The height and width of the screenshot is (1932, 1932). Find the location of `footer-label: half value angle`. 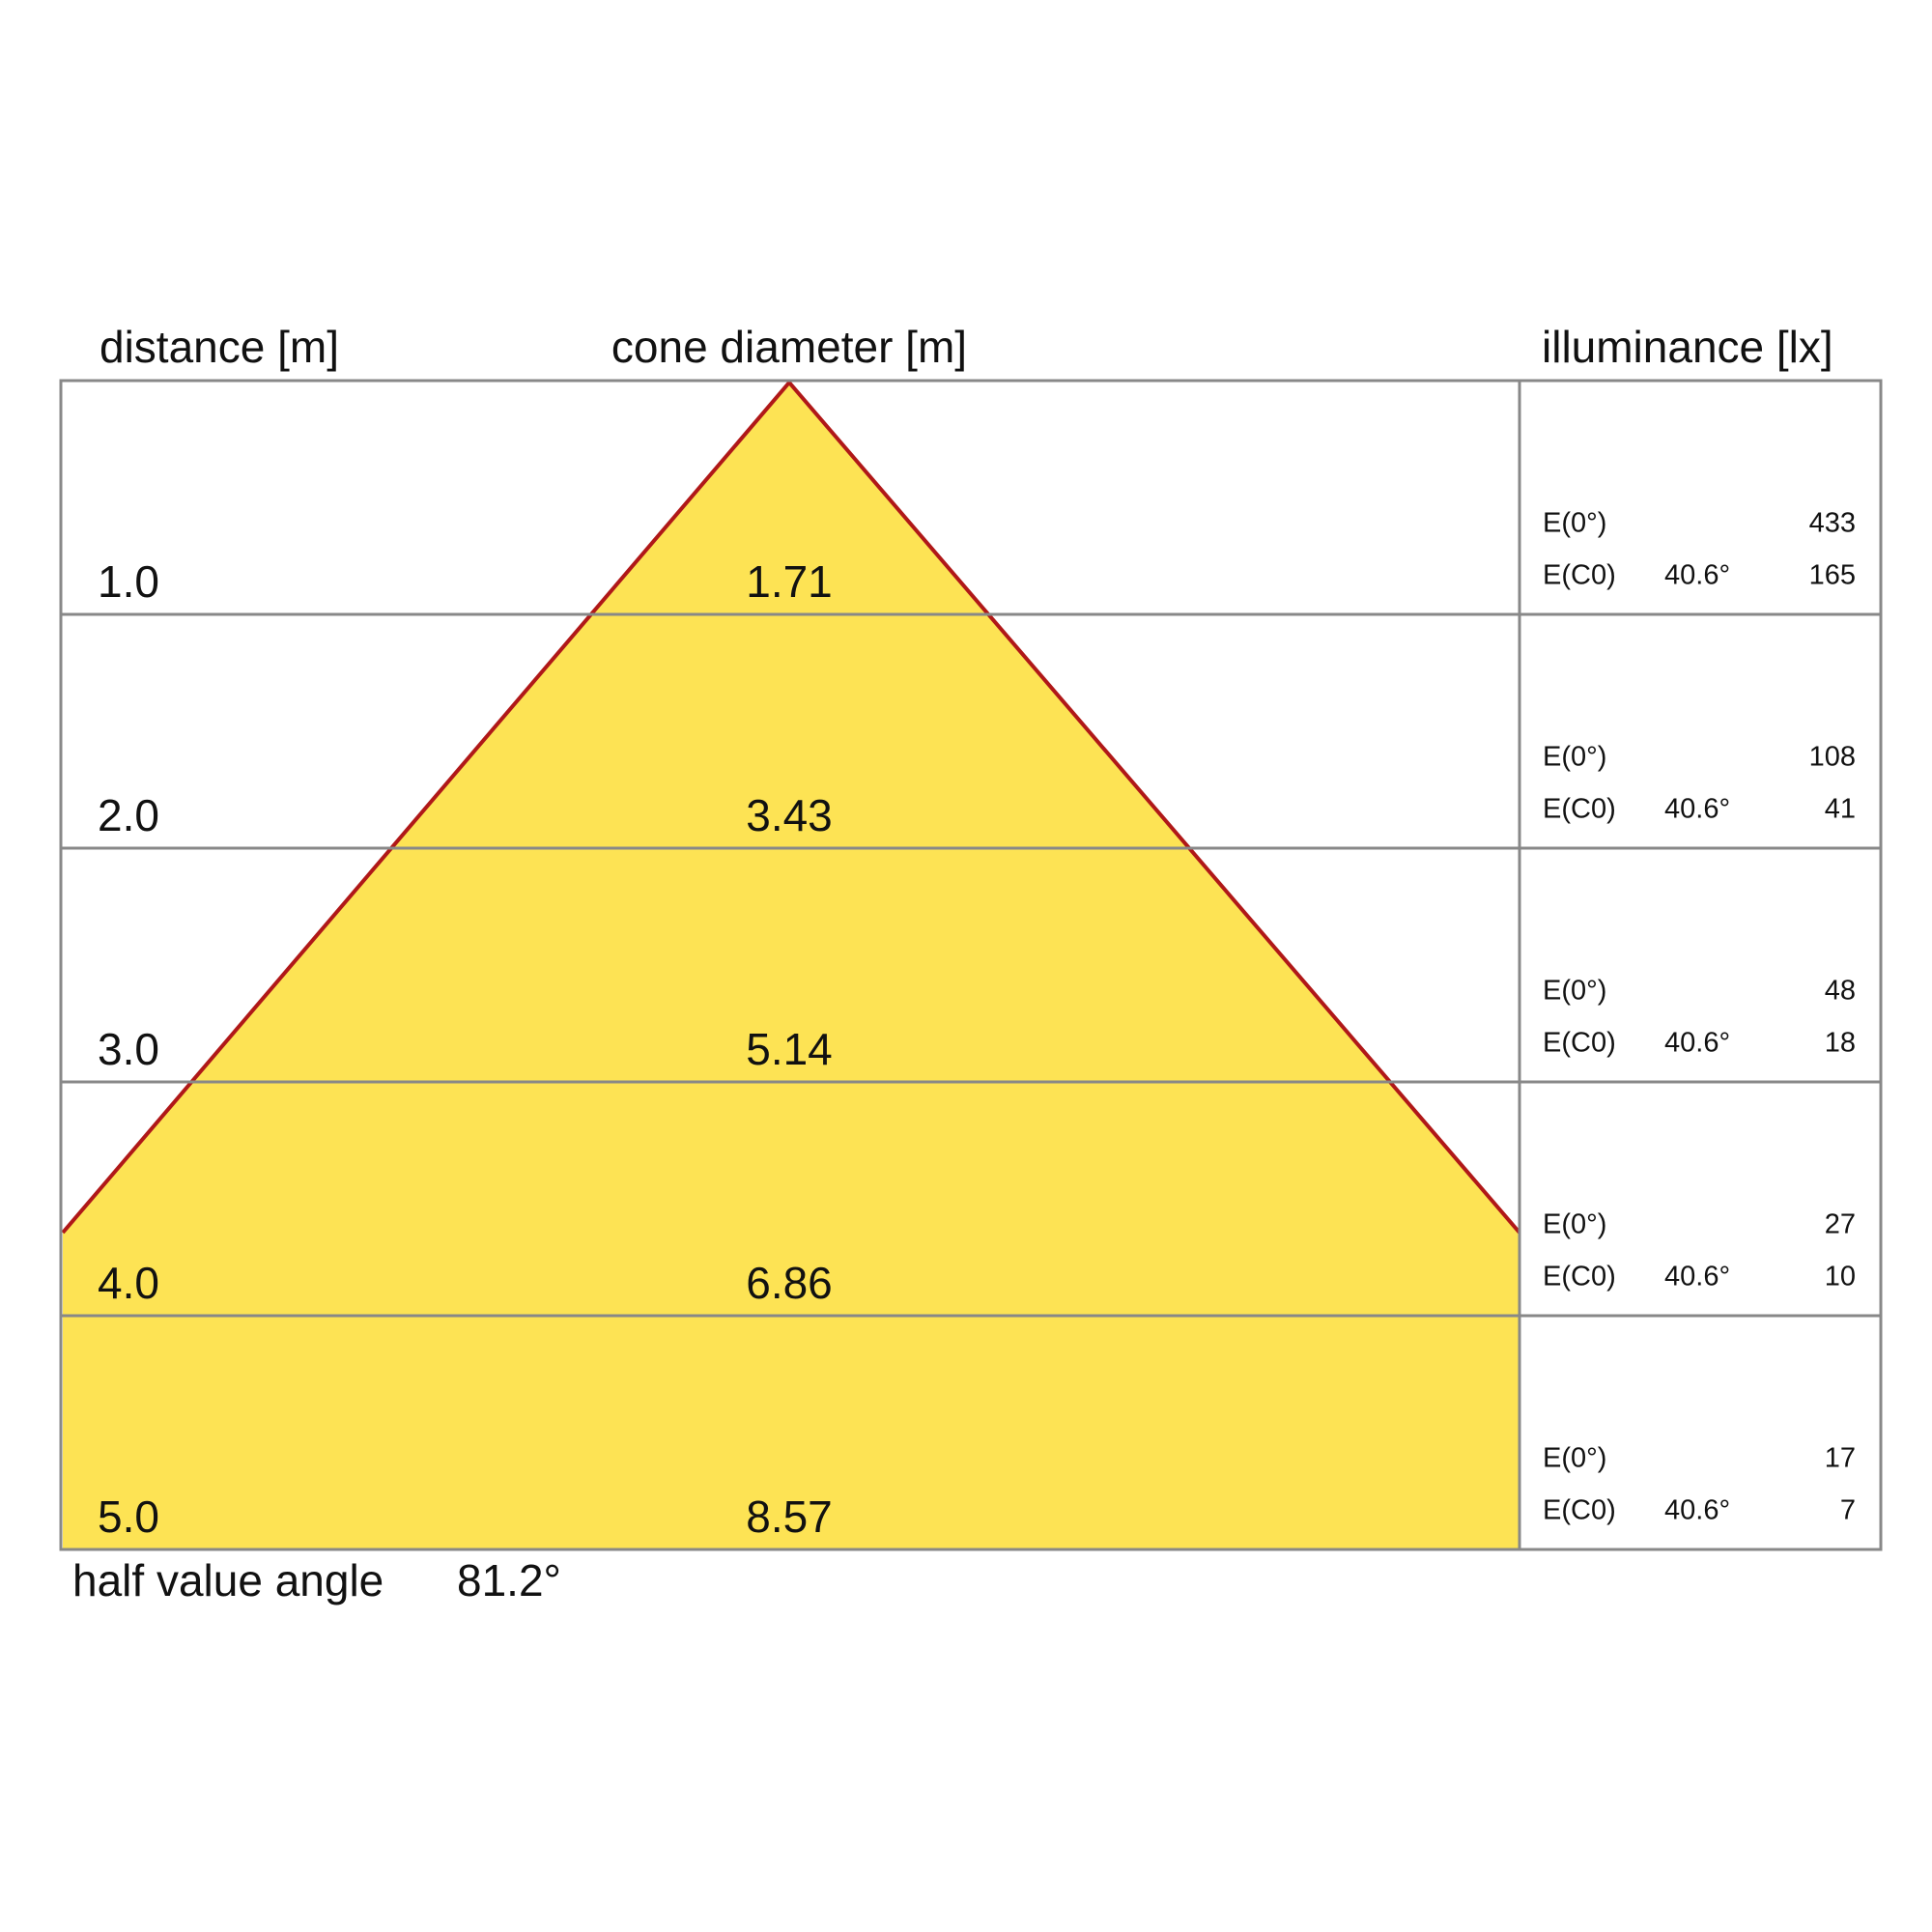

footer-label: half value angle is located at coordinates (228, 1580).